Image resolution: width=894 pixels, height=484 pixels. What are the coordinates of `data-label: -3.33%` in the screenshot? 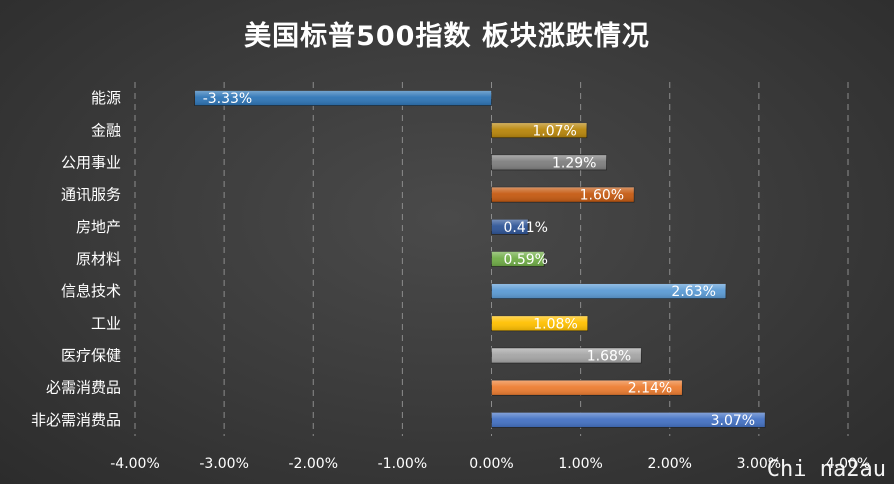 It's located at (228, 99).